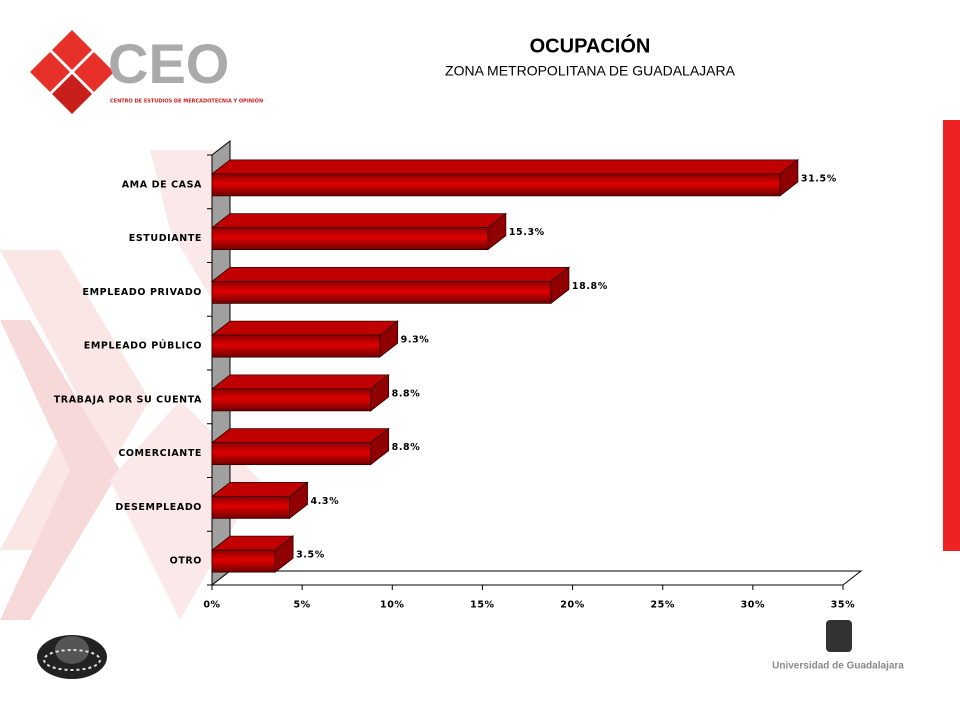  I want to click on y-tick-label: TRABAJA POR SU CUENTA, so click(128, 399).